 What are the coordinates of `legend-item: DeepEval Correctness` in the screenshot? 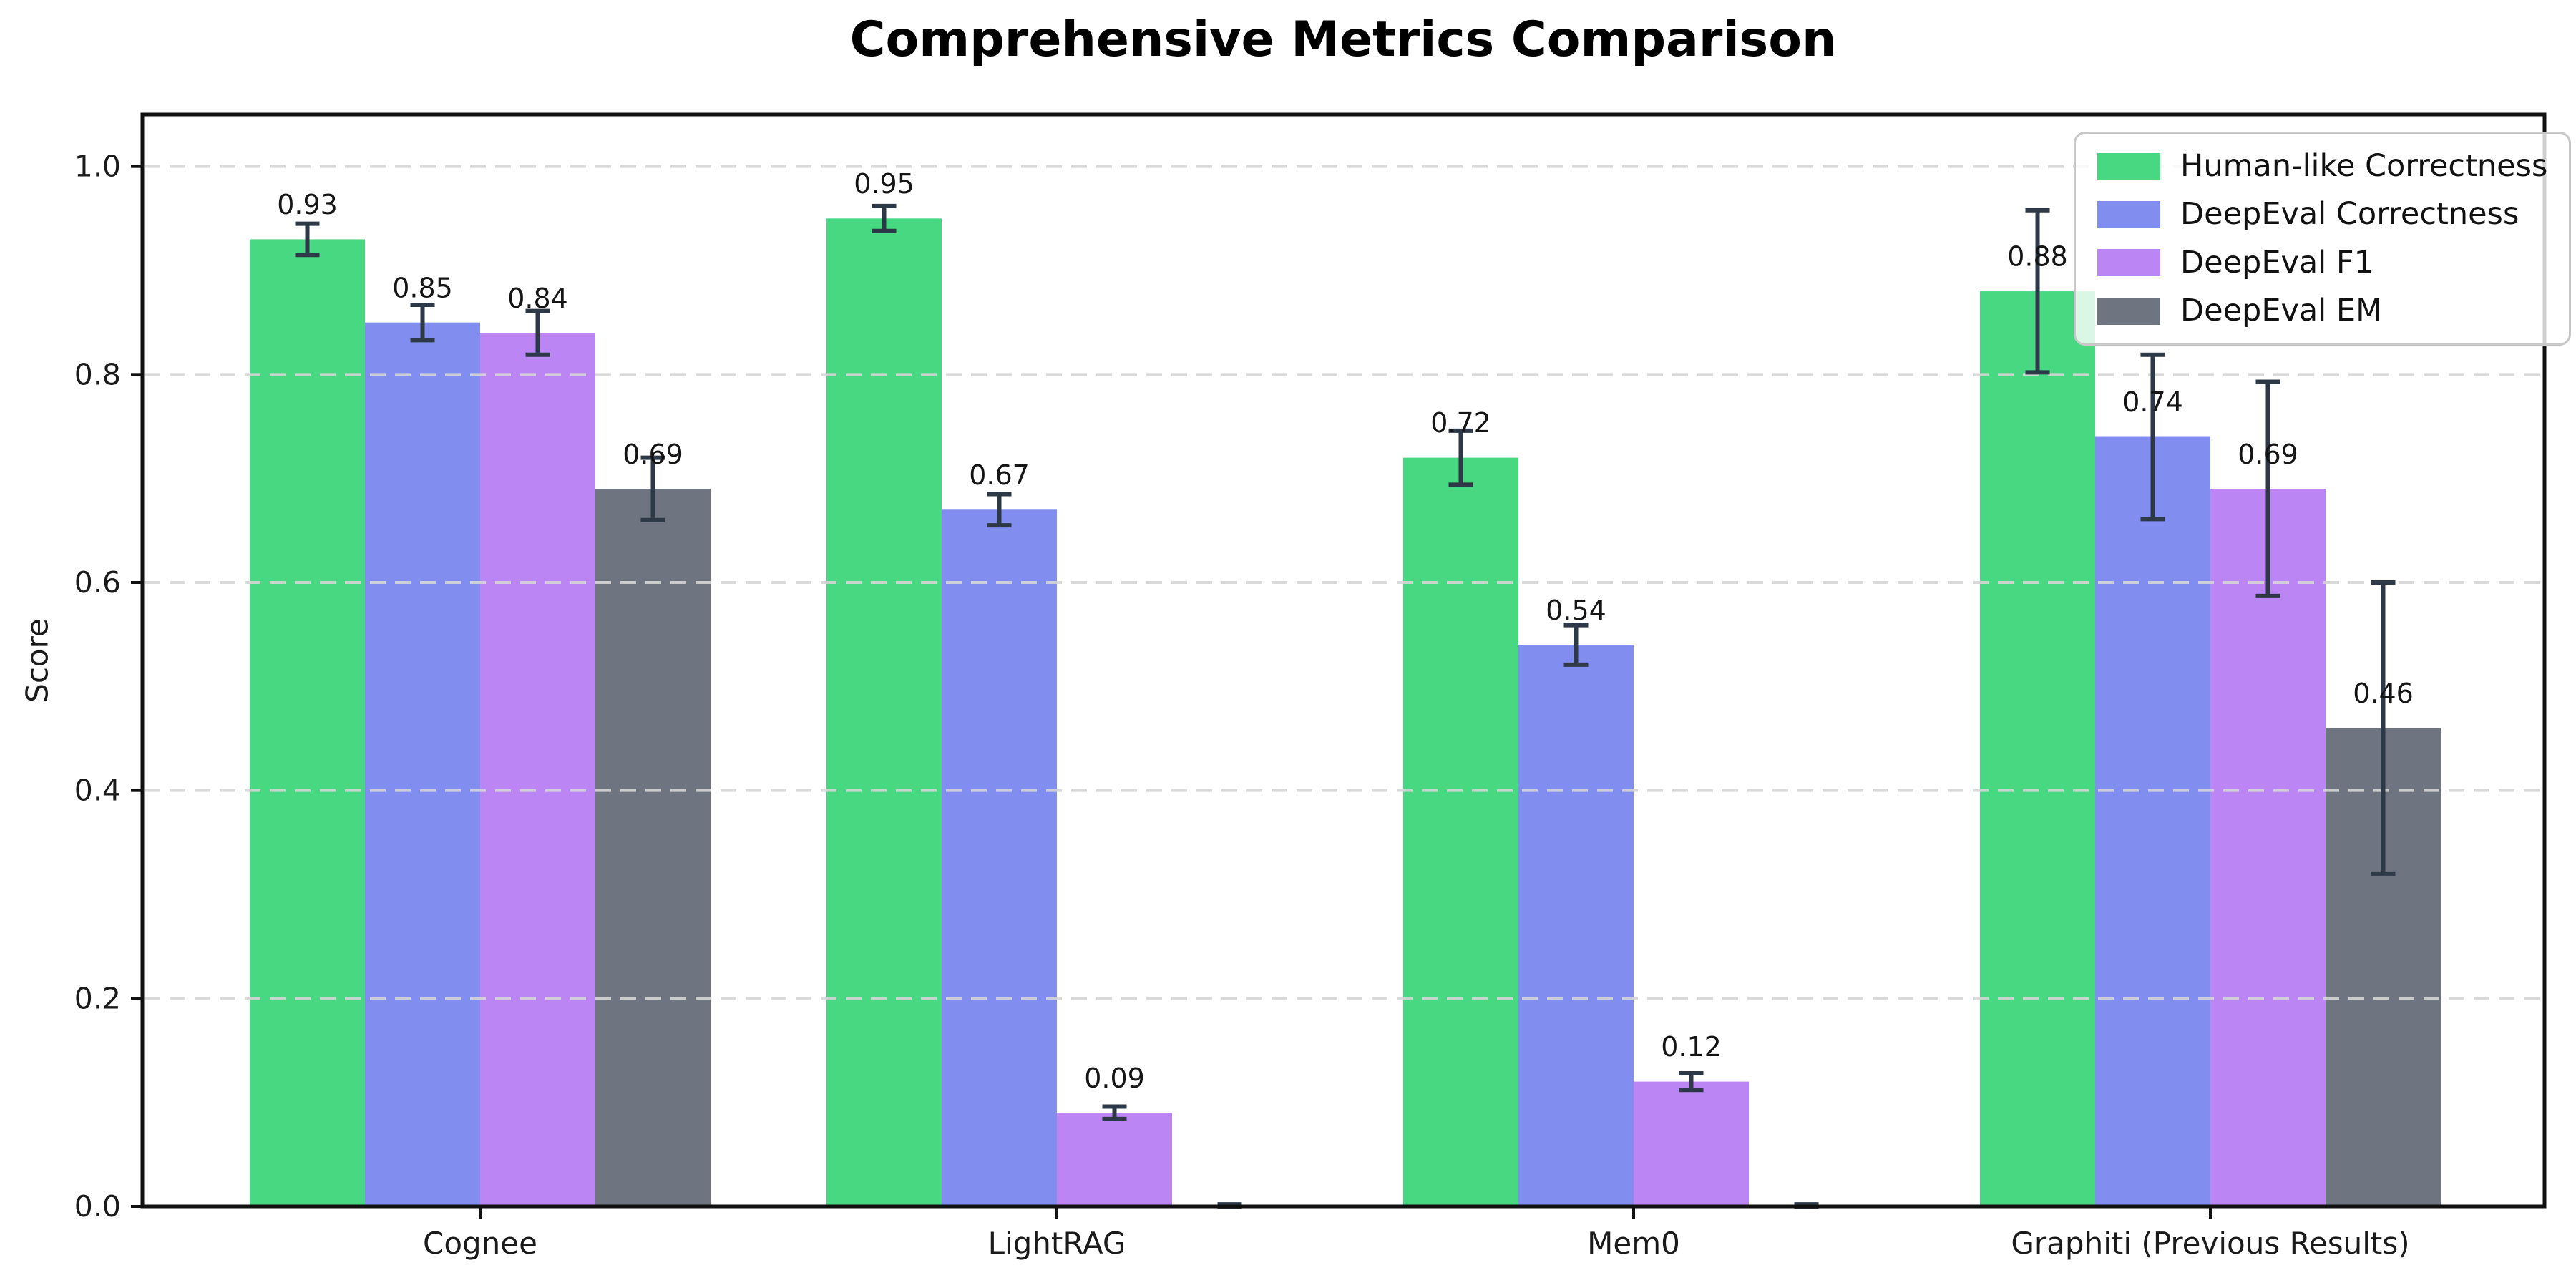 It's located at (2322, 214).